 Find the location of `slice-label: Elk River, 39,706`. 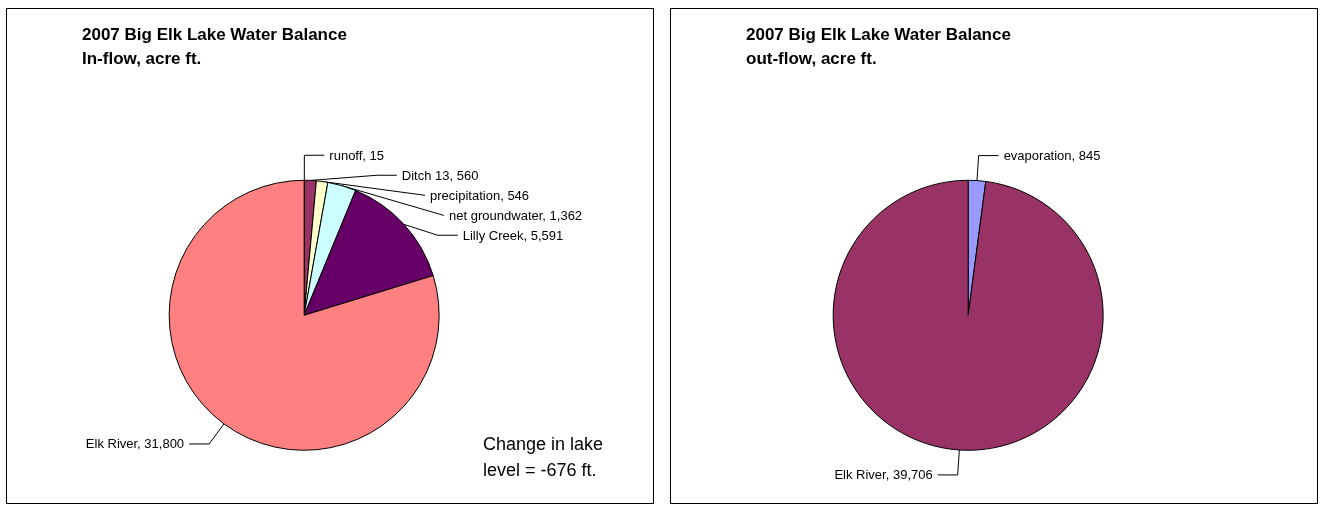

slice-label: Elk River, 39,706 is located at coordinates (883, 475).